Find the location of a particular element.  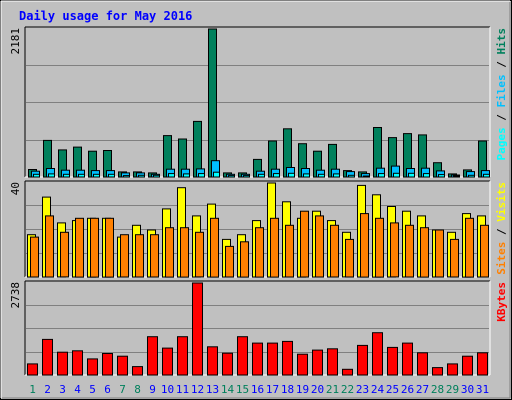

x-tick-label: 6 is located at coordinates (107, 389).